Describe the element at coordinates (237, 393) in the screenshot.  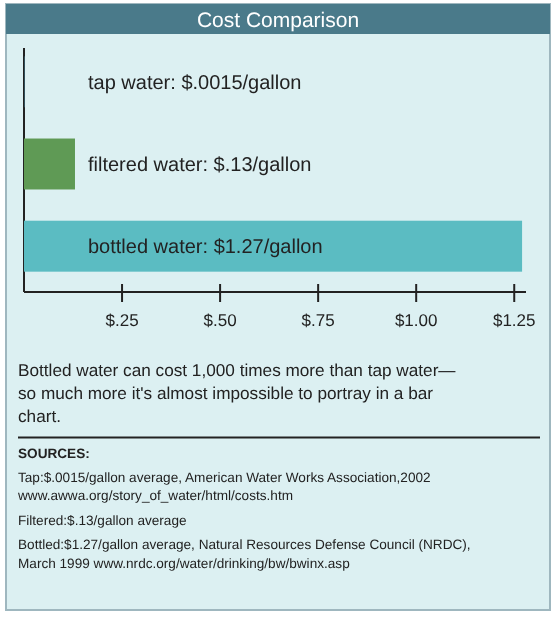
I see `text: Bottled water can cost 1,000 times more than tap water—so much more it's almost impossible to portray in a bar chart.` at that location.